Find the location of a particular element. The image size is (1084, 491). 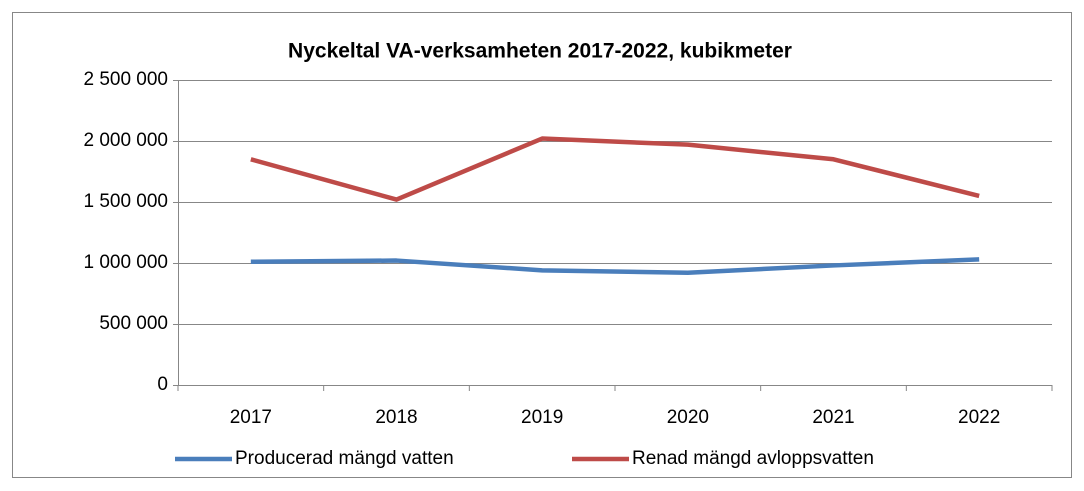

y-tick-label: 1 000 000 is located at coordinates (125, 262).